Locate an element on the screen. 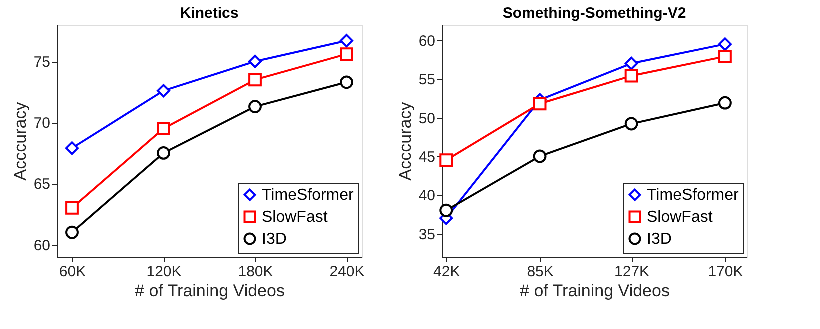 Image resolution: width=820 pixels, height=329 pixels. x-tick-label: 170K is located at coordinates (726, 272).